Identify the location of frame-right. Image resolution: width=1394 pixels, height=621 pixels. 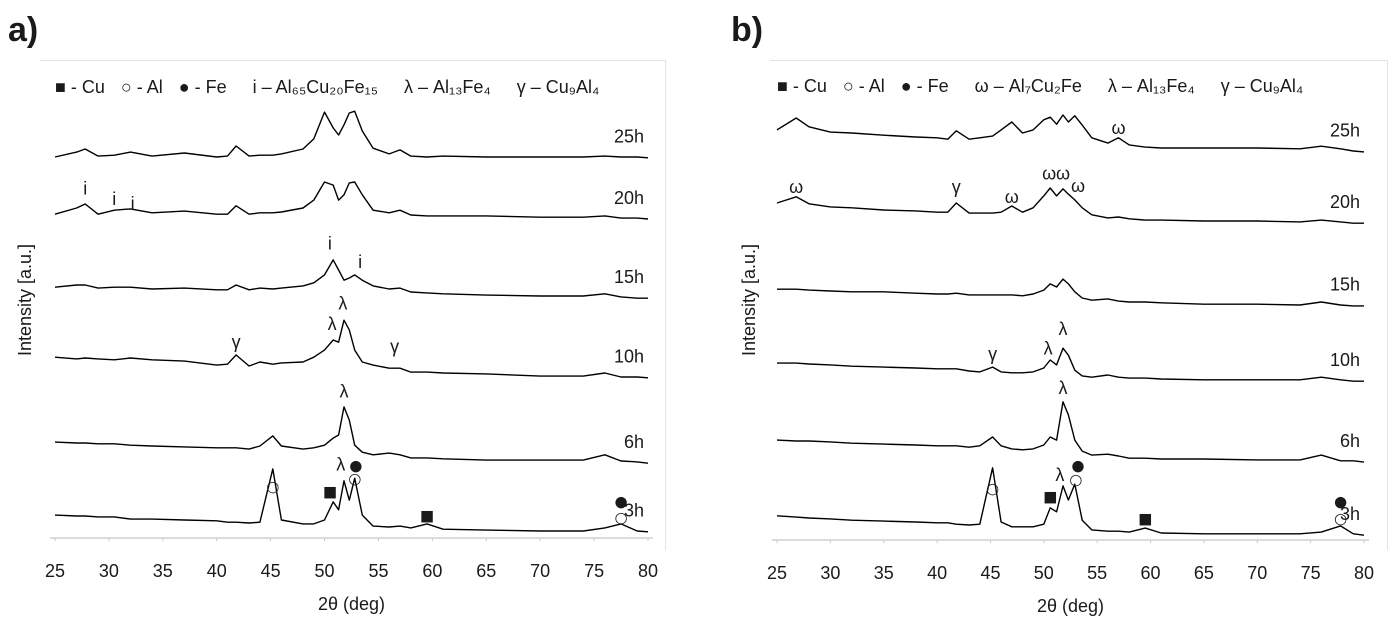
(665, 305).